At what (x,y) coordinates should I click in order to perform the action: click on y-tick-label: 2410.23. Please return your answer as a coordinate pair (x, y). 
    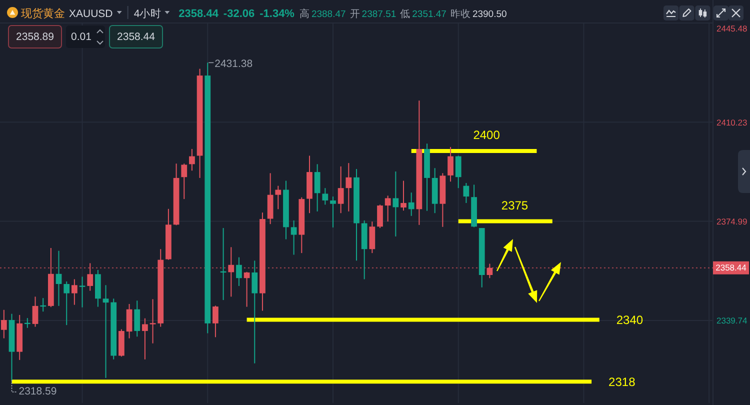
    Looking at the image, I should click on (732, 122).